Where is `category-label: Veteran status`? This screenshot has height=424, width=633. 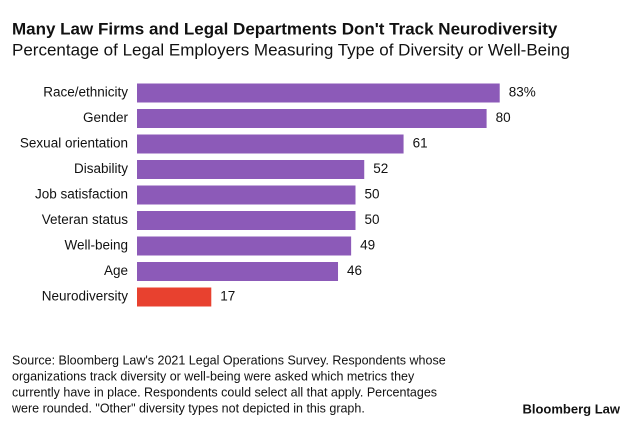
category-label: Veteran status is located at coordinates (85, 219).